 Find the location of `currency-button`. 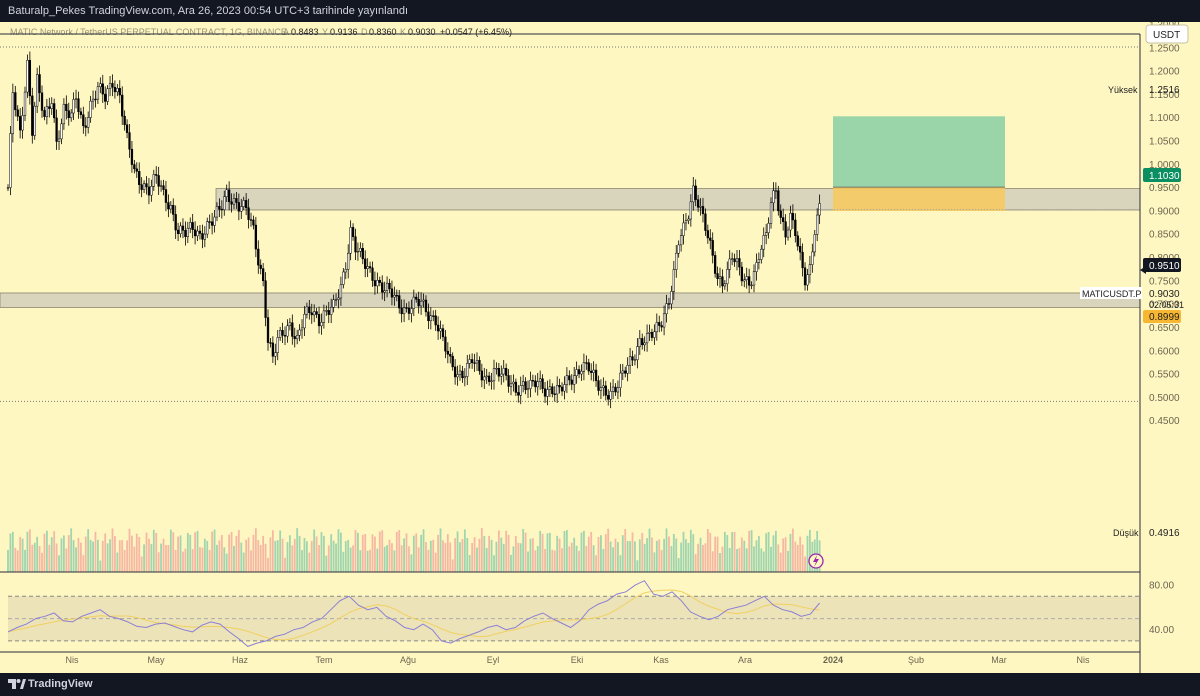

currency-button is located at coordinates (1167, 34).